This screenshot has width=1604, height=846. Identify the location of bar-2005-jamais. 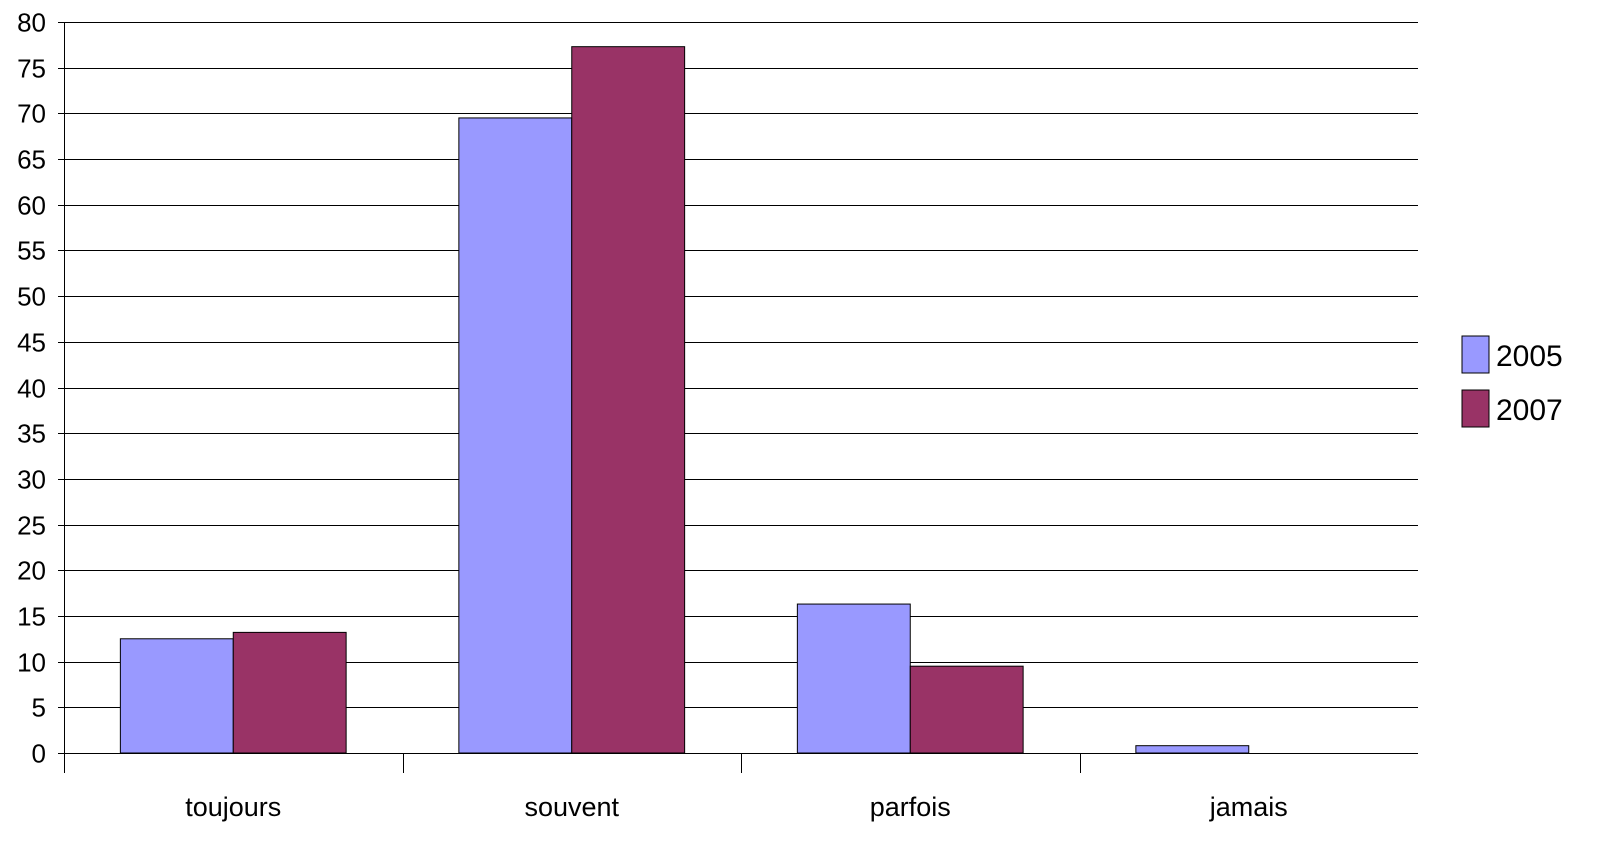
(1192, 749).